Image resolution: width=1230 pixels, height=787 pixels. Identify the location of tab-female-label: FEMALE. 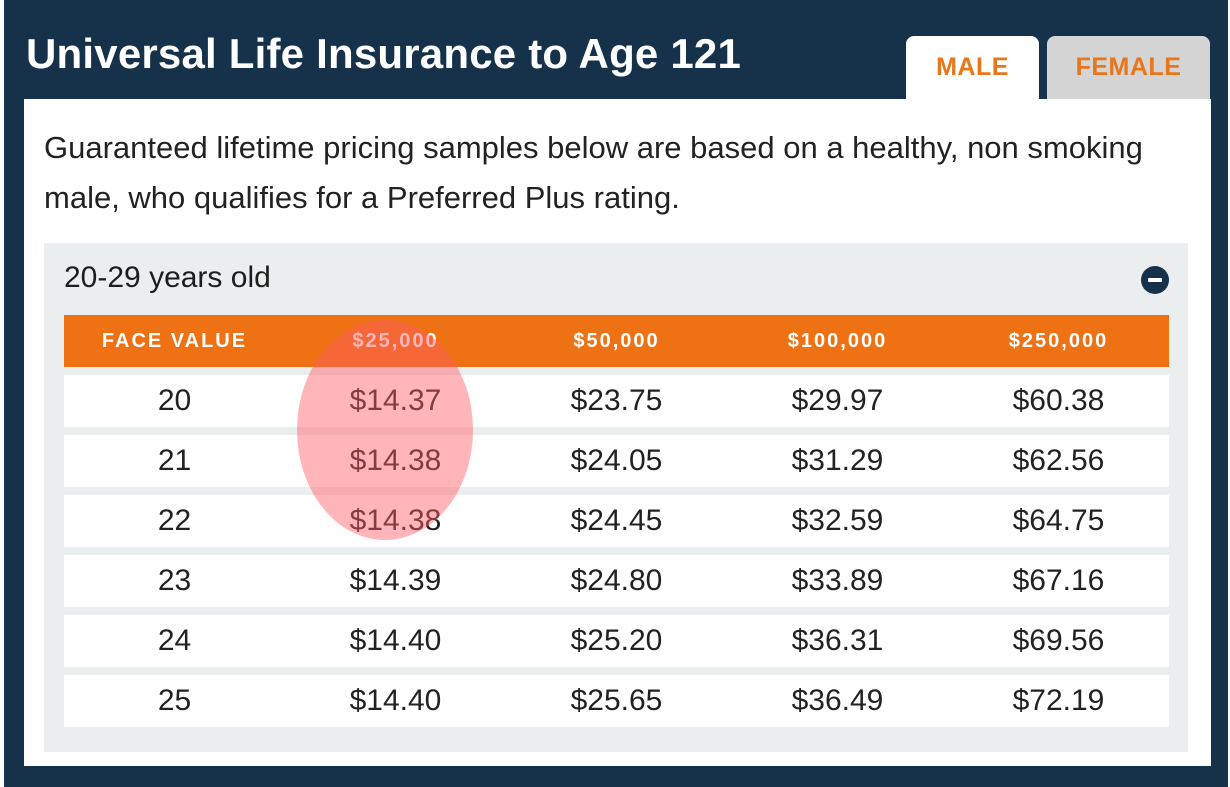
(1128, 67).